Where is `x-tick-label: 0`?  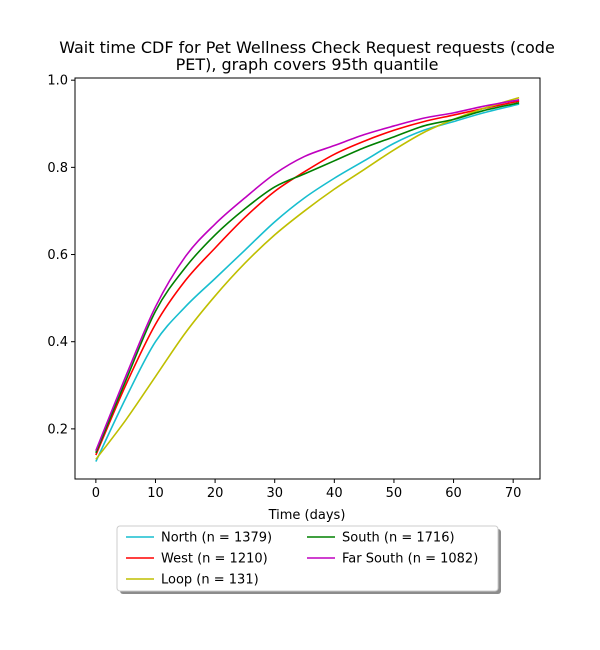 x-tick-label: 0 is located at coordinates (96, 493).